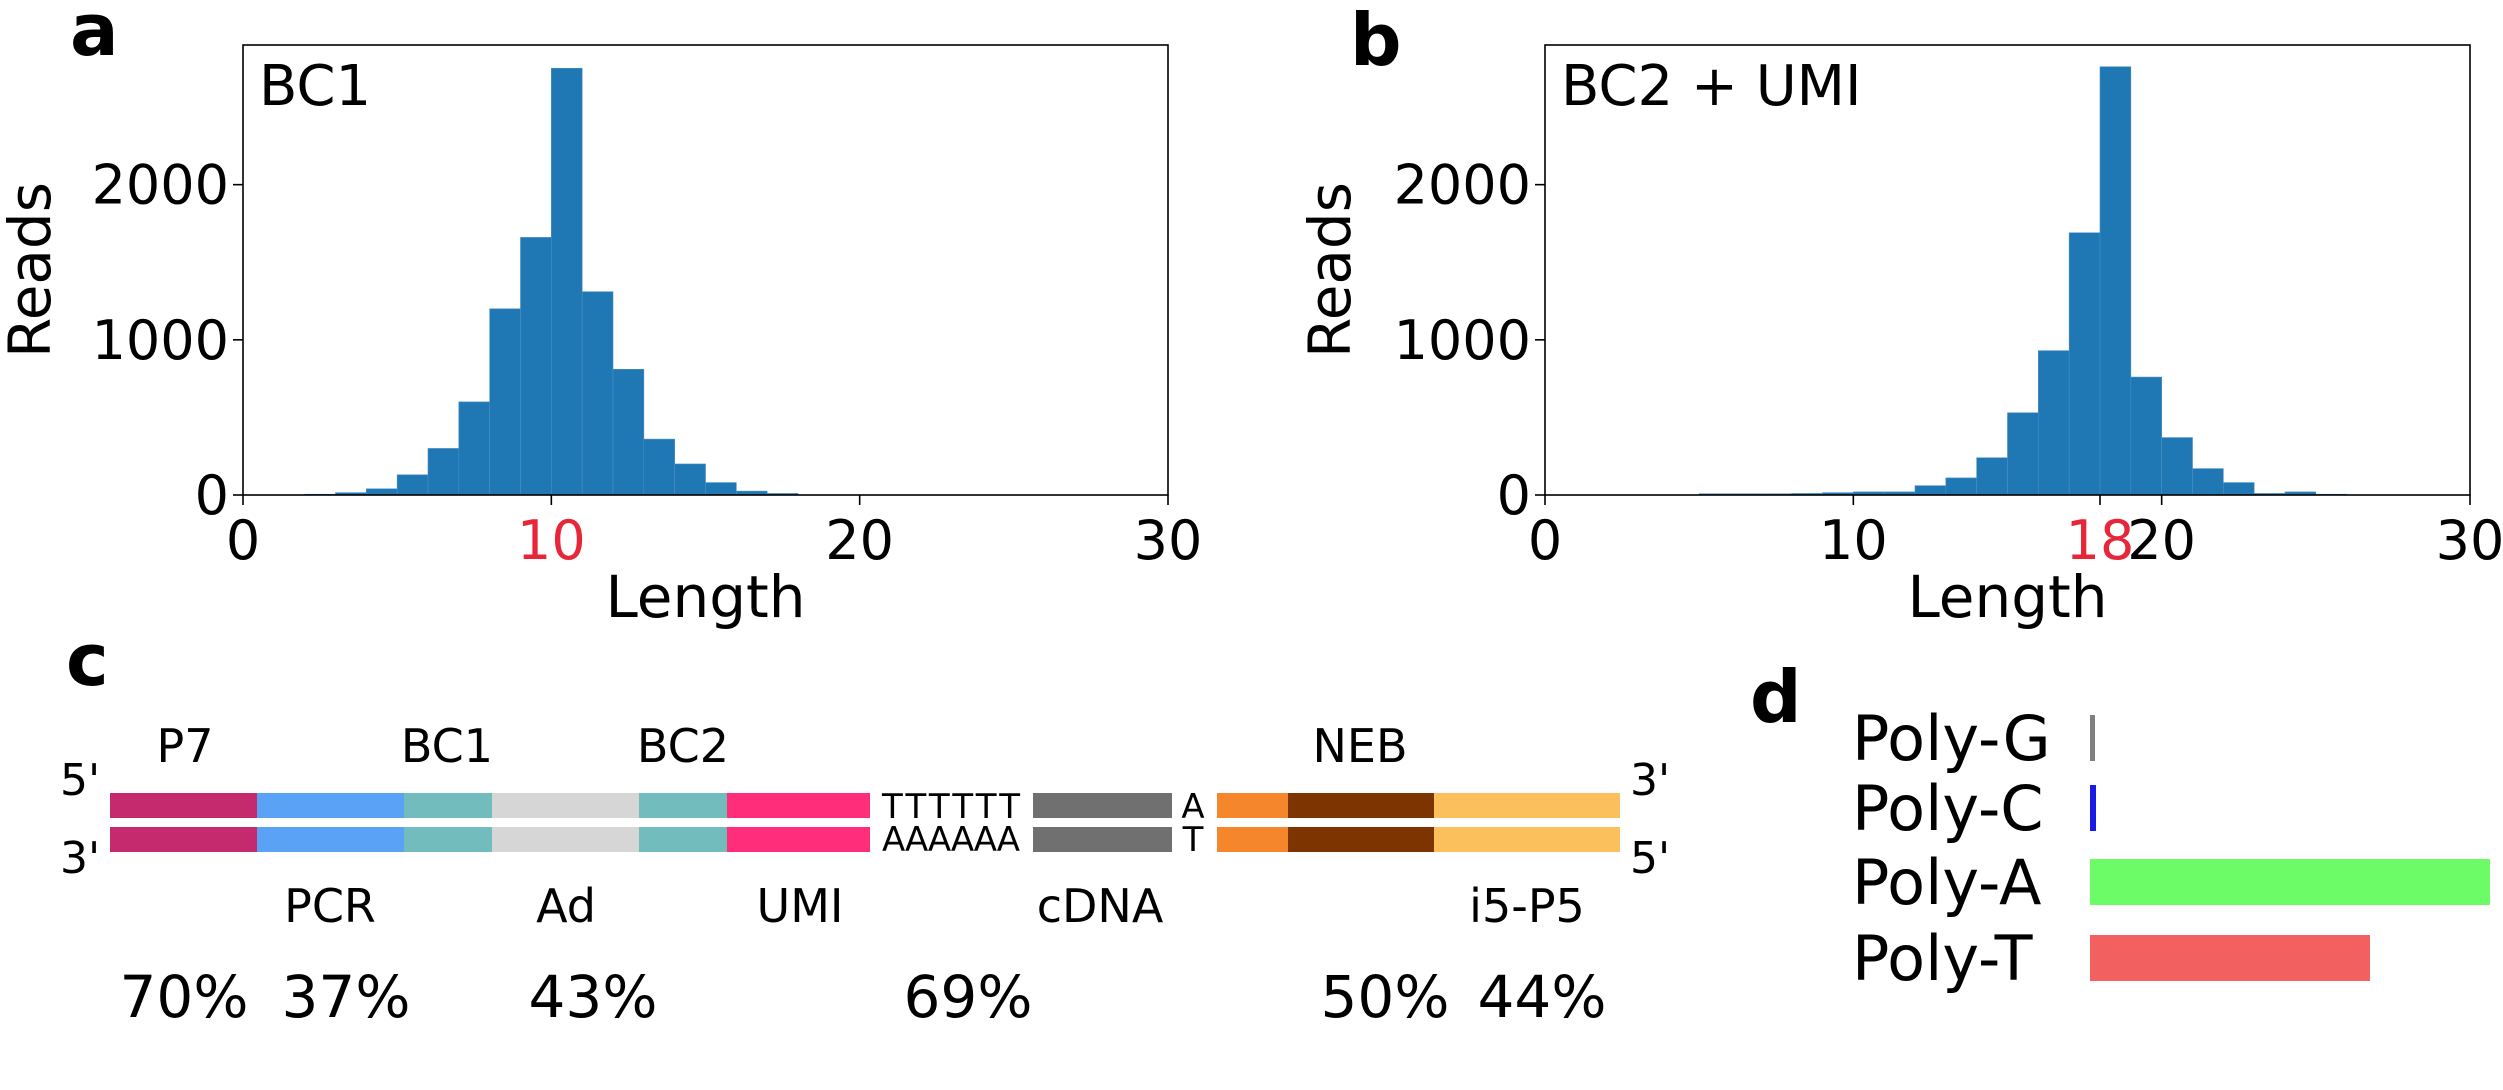  What do you see at coordinates (1776, 697) in the screenshot?
I see `panel-letter: d` at bounding box center [1776, 697].